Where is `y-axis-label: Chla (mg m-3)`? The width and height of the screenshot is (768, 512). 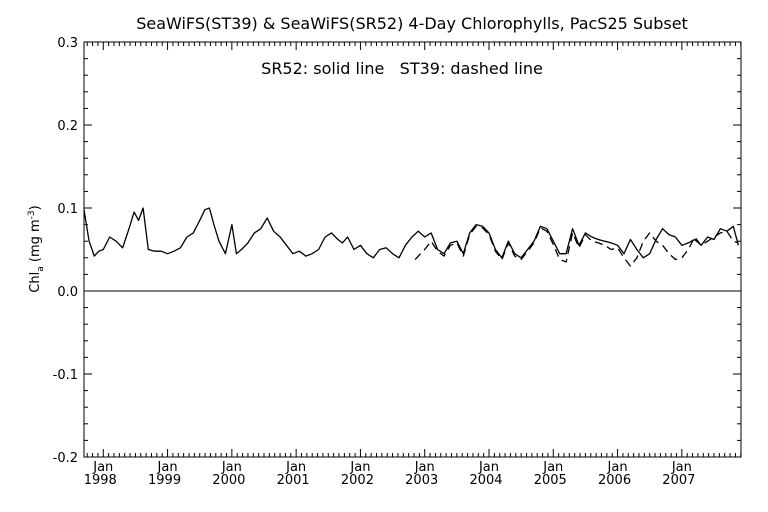
y-axis-label: Chla (mg m-3) is located at coordinates (36, 248).